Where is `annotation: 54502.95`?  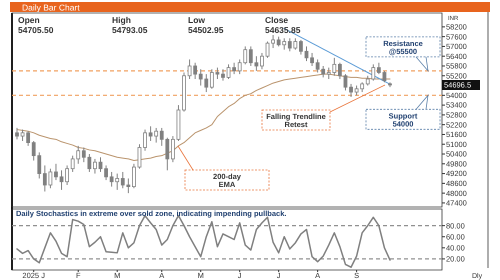
annotation: 54502.95 is located at coordinates (206, 30).